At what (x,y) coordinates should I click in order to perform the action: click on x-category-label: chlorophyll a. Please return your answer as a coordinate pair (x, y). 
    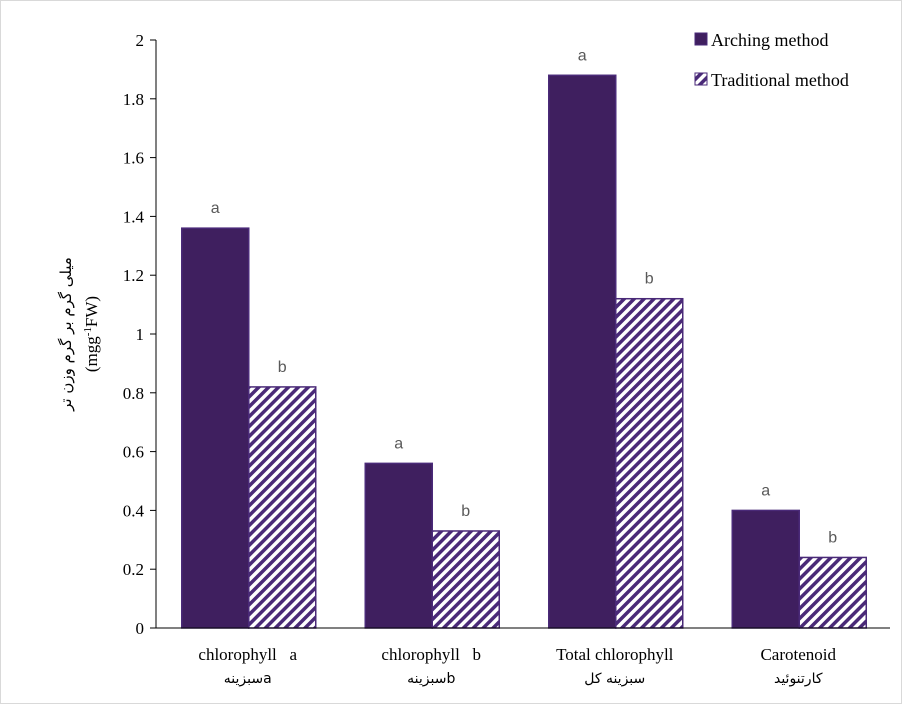
    Looking at the image, I should click on (247, 654).